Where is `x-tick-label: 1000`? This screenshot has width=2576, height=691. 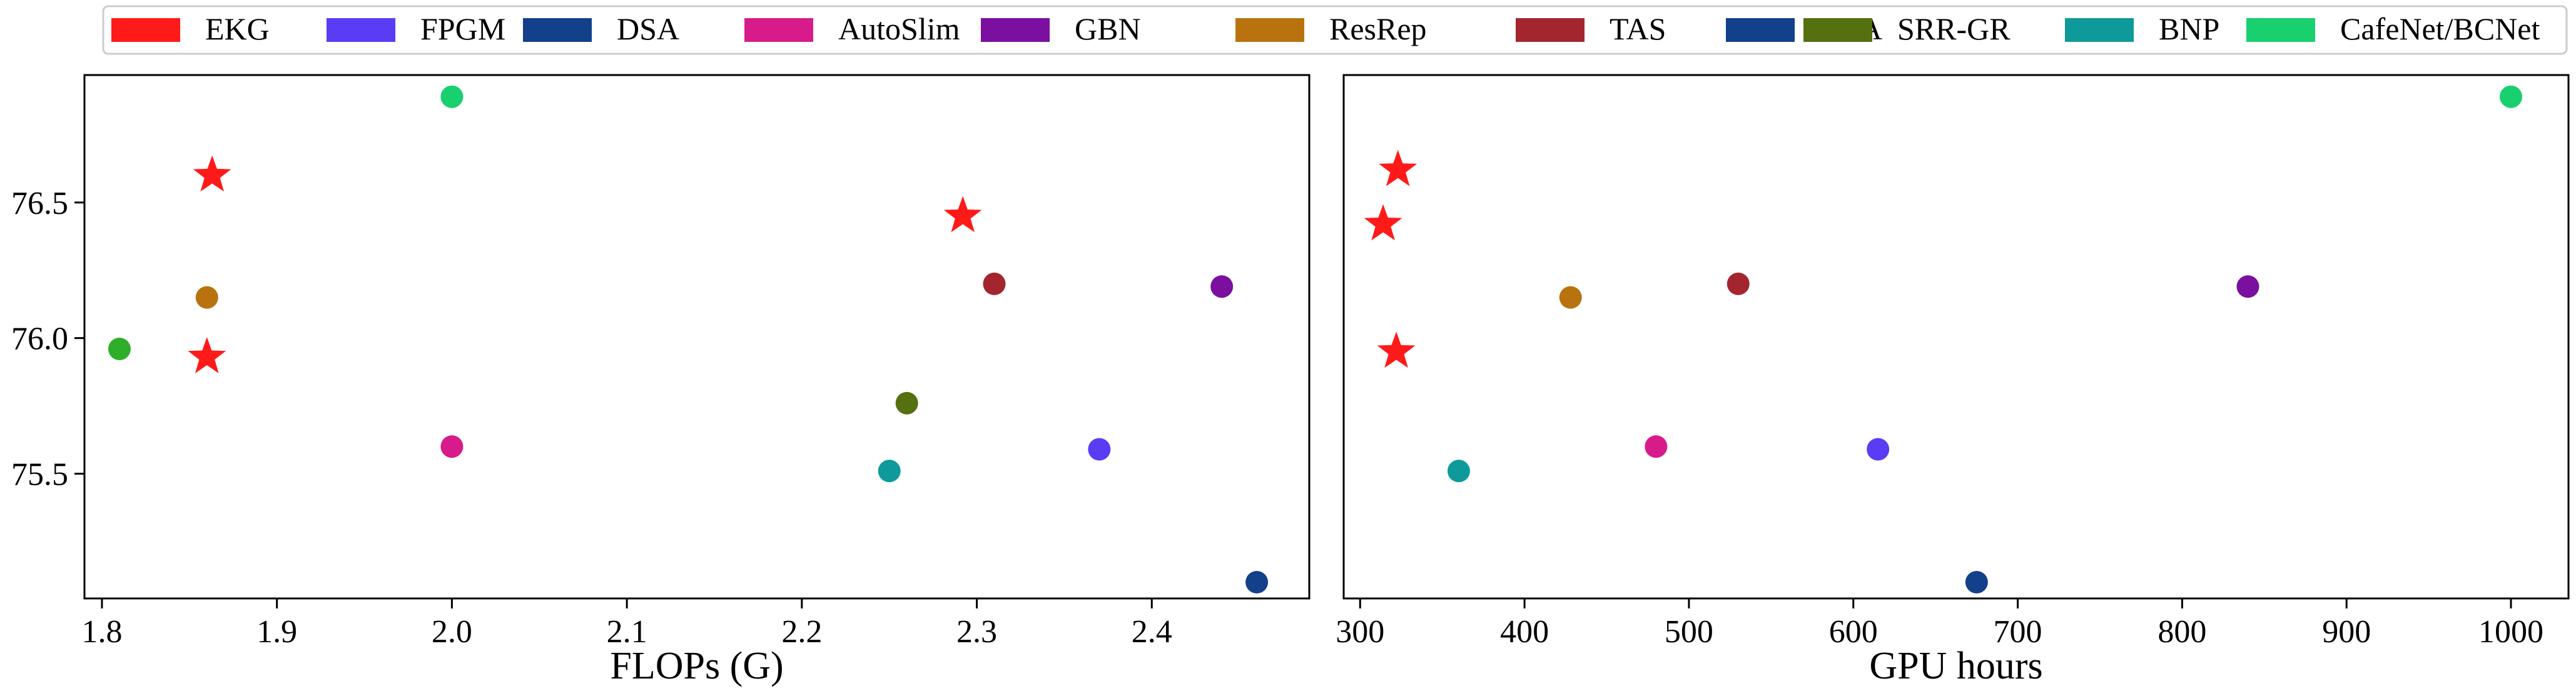 x-tick-label: 1000 is located at coordinates (2510, 632).